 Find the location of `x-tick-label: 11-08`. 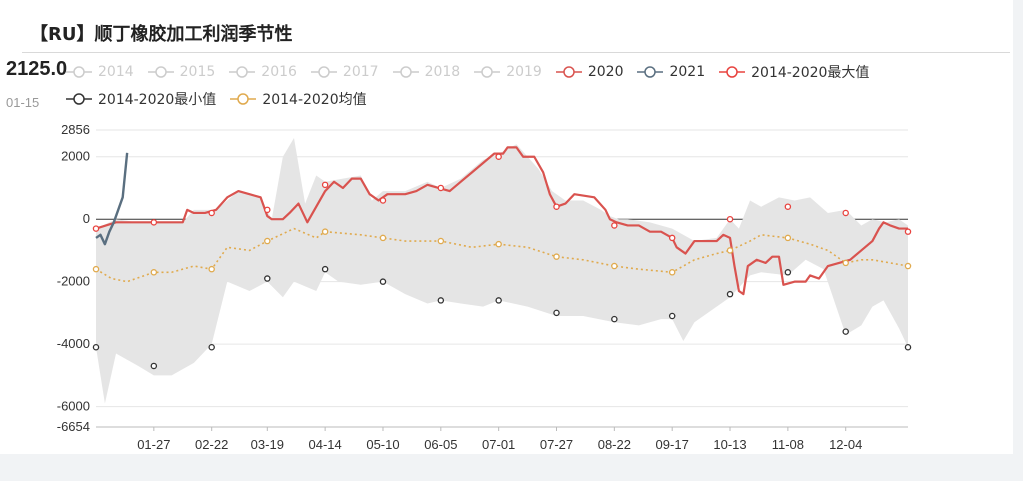

x-tick-label: 11-08 is located at coordinates (788, 444).